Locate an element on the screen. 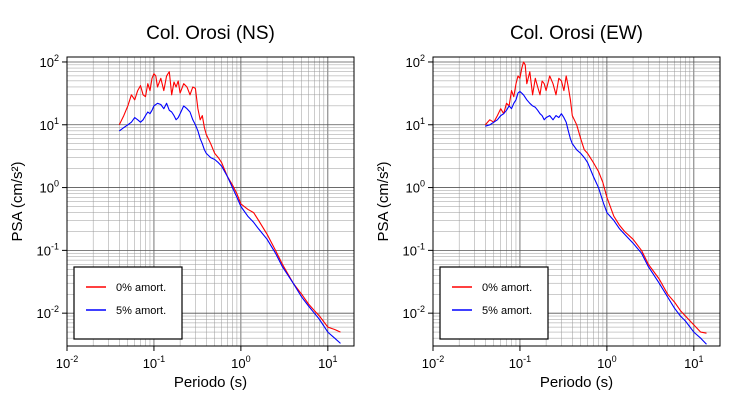  chart-title: Col. Orosi (NS) is located at coordinates (210, 33).